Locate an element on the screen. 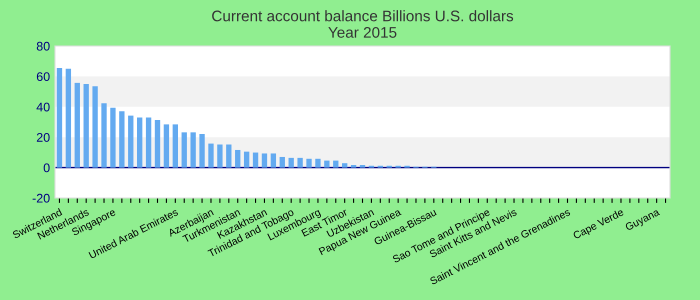 The image size is (700, 300). y-tick-label: -20 is located at coordinates (41, 198).